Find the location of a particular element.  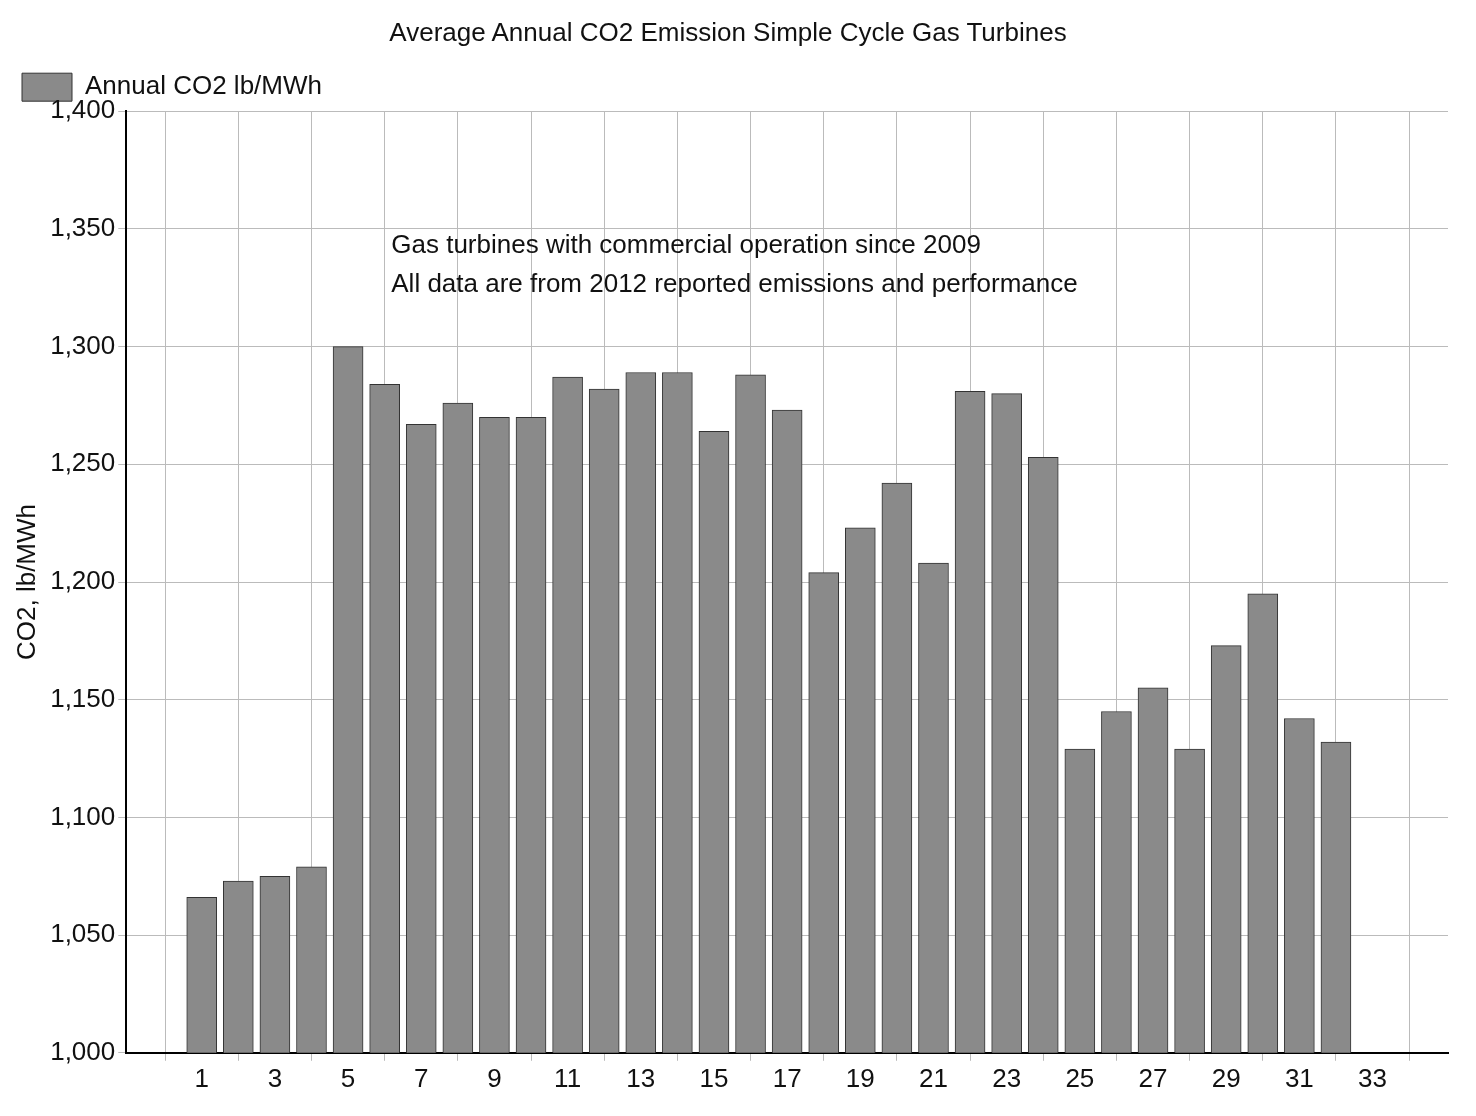

y-tick-label: 1,000 is located at coordinates (83, 1050).